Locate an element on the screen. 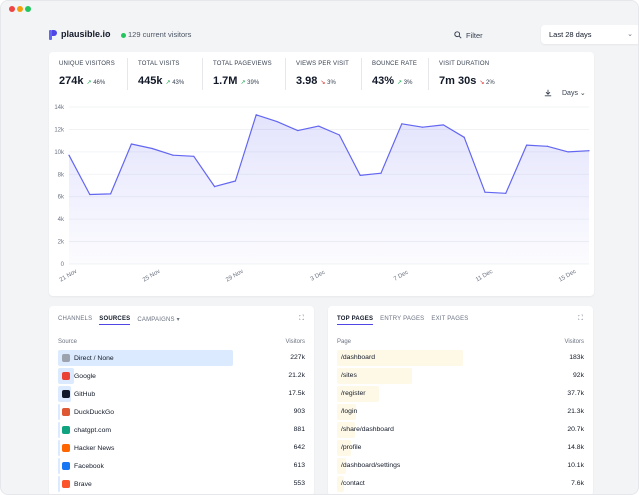 Image resolution: width=639 pixels, height=495 pixels. stat-visit-duration: VISIT DURATION 7m 30s ↘ 2% is located at coordinates (473, 74).